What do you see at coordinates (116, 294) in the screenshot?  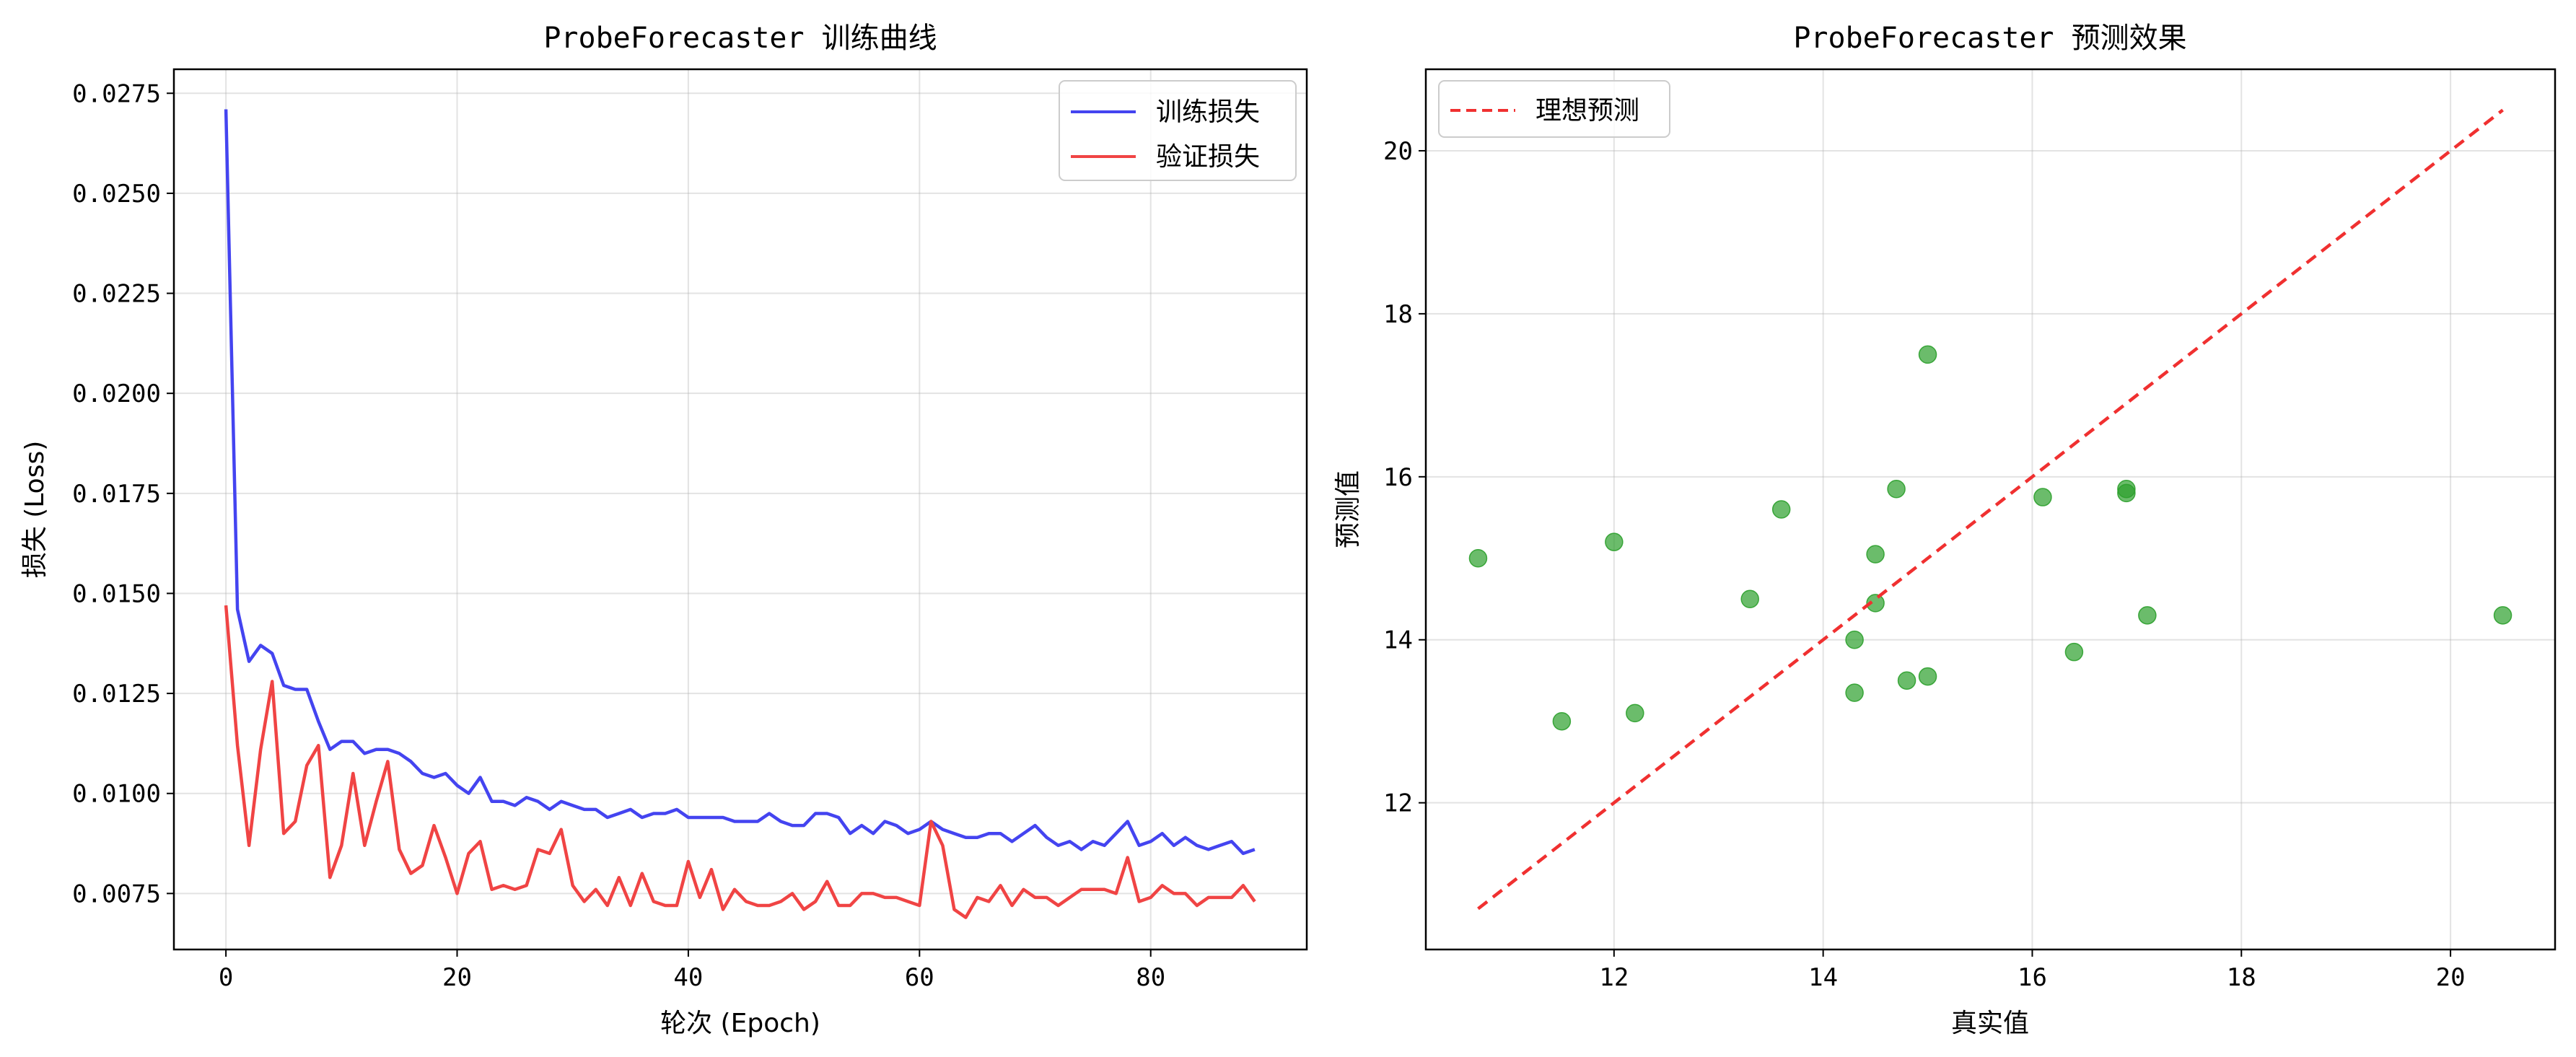 I see `y-tick-label: 0.0225` at bounding box center [116, 294].